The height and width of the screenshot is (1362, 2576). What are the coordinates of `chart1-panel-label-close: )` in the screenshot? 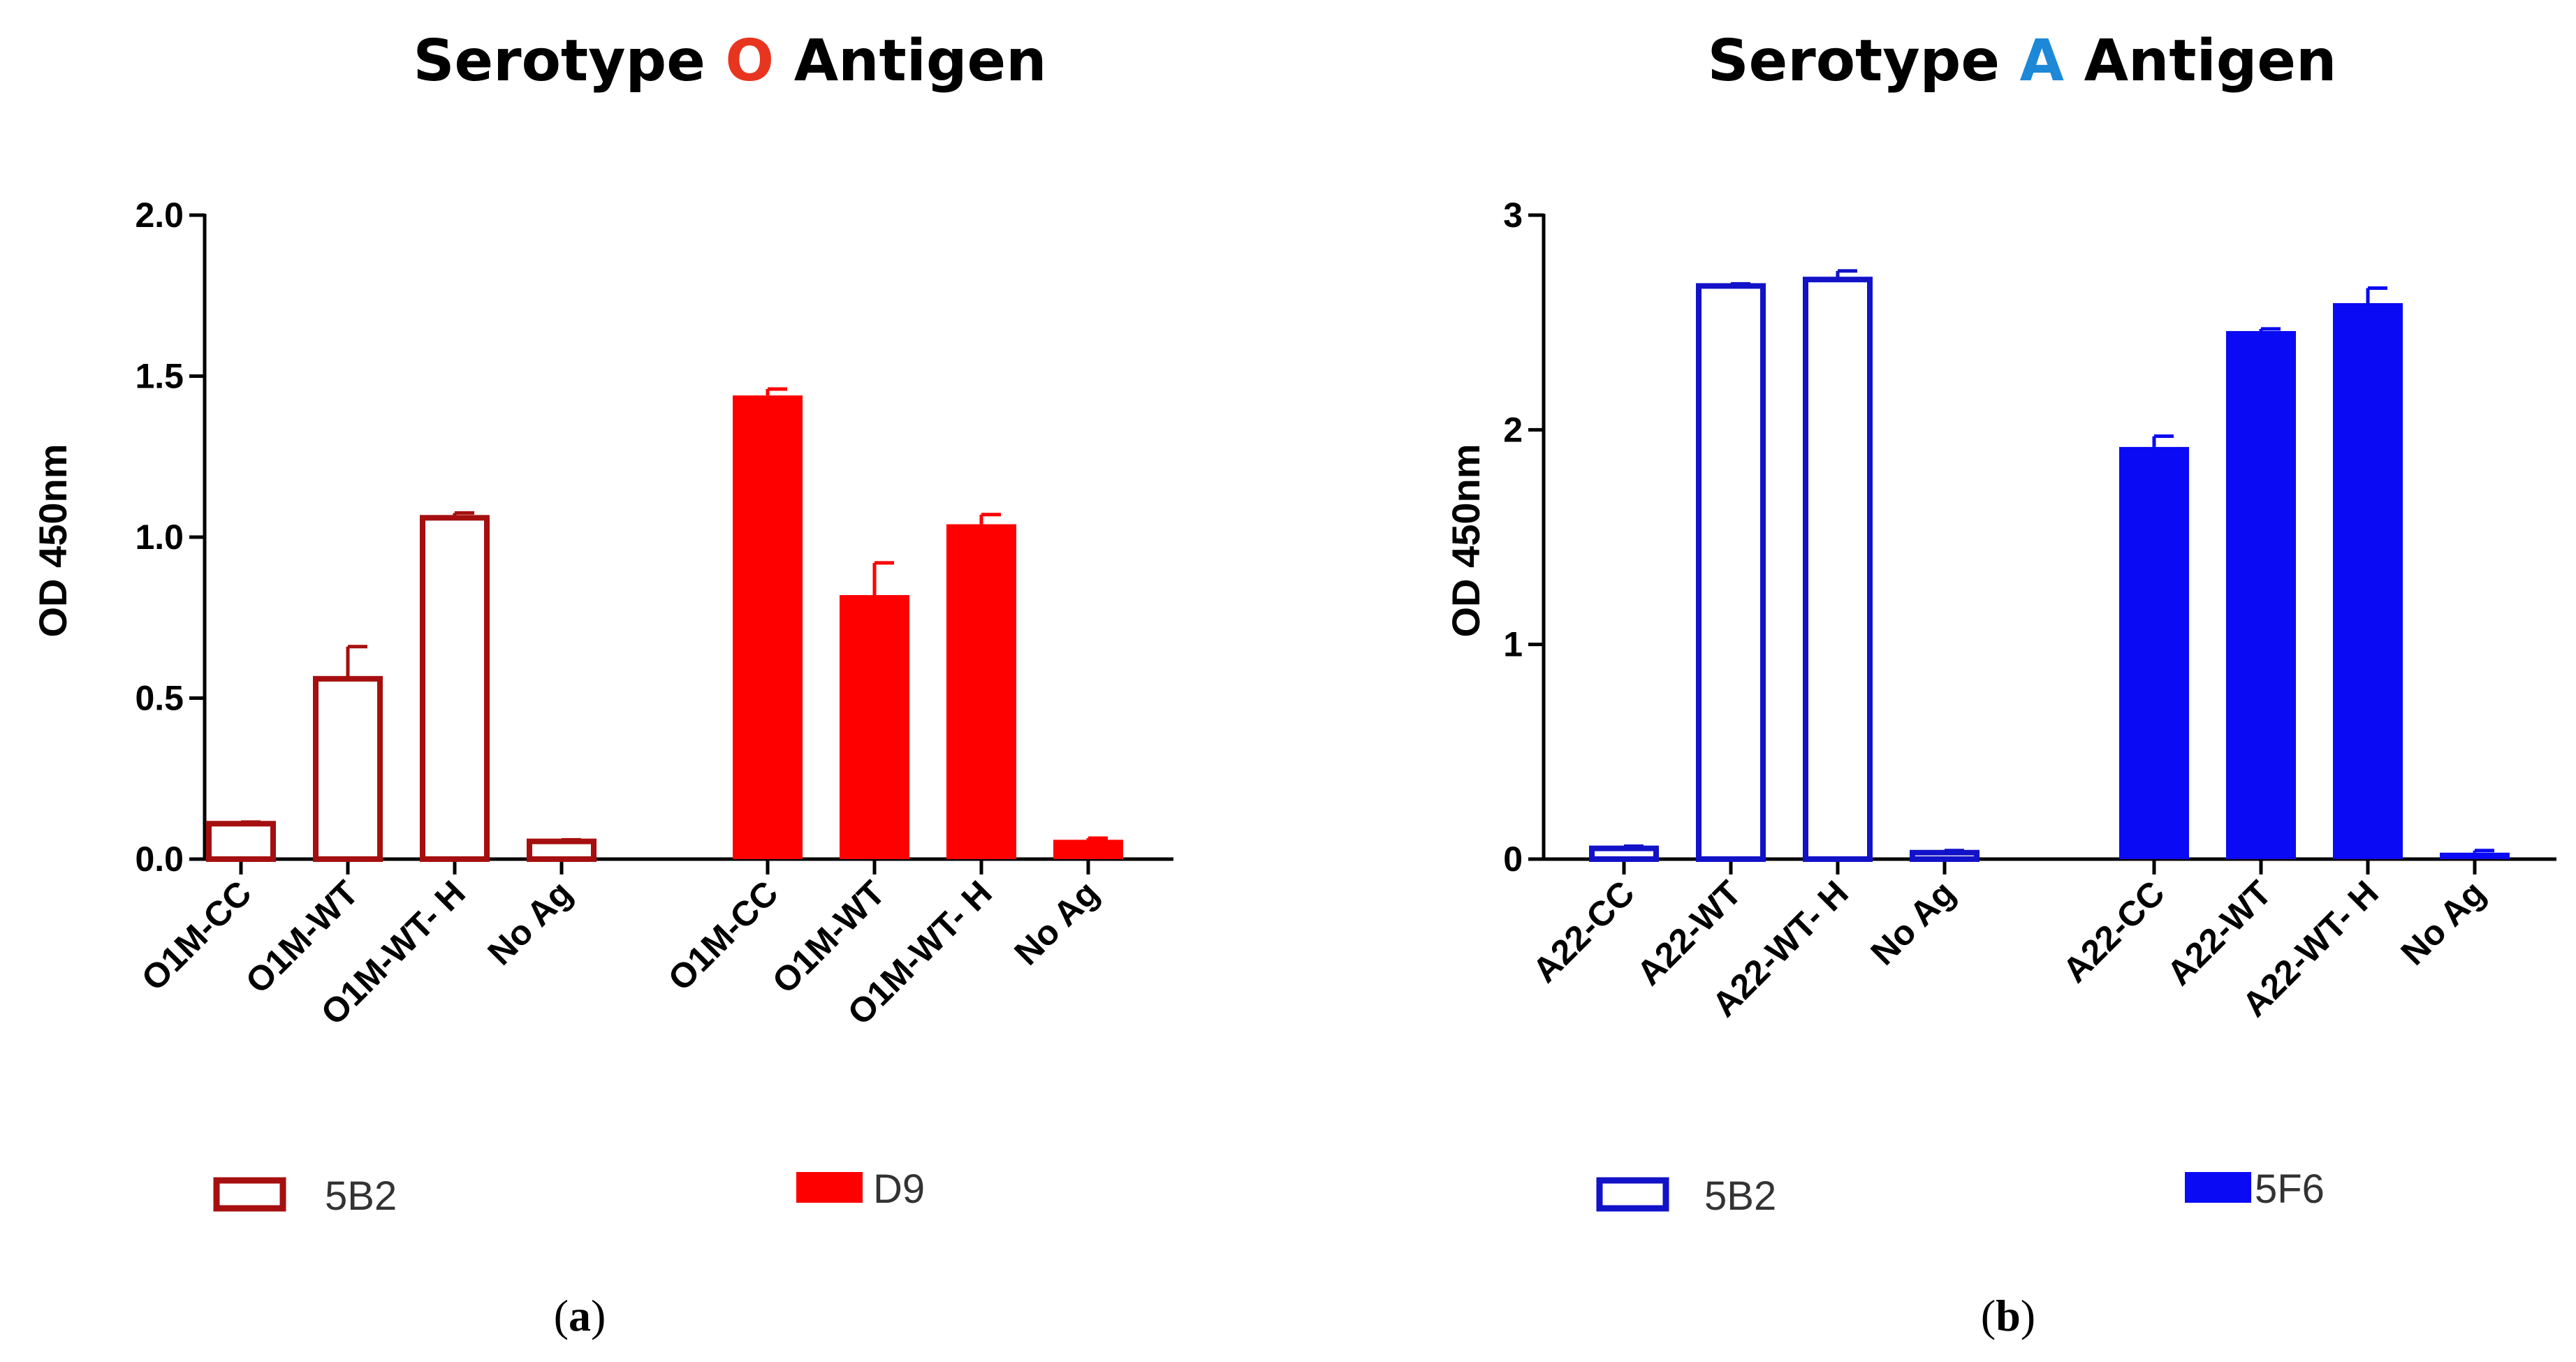 It's located at (598, 1315).